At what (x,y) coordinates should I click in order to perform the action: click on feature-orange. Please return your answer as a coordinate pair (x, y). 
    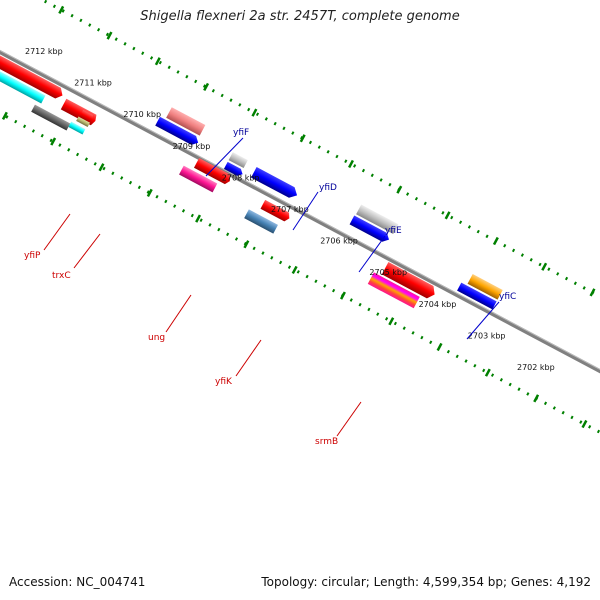
    Looking at the image, I should click on (485, 286).